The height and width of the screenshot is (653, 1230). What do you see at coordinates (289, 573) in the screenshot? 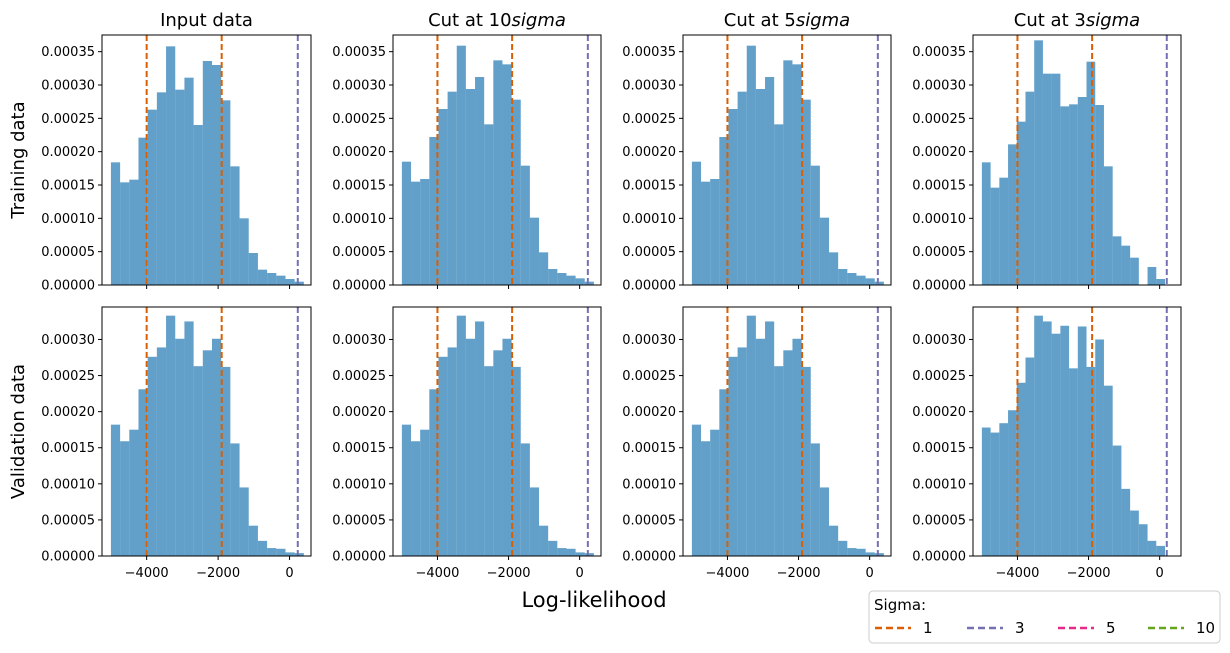
I see `x-tick-label: 0` at bounding box center [289, 573].